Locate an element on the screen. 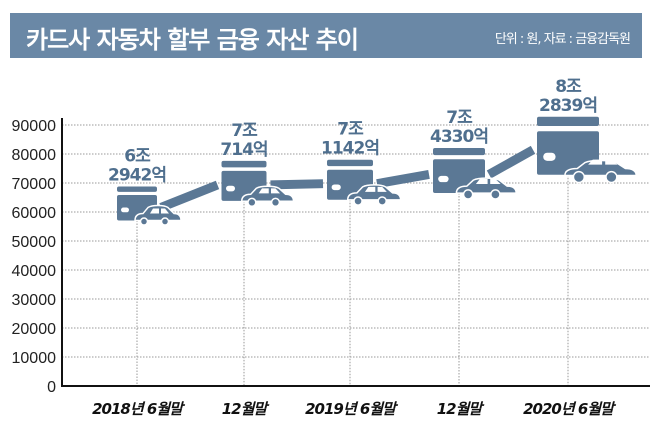 This screenshot has height=441, width=658. y-tick-label: 80000 is located at coordinates (34, 155).